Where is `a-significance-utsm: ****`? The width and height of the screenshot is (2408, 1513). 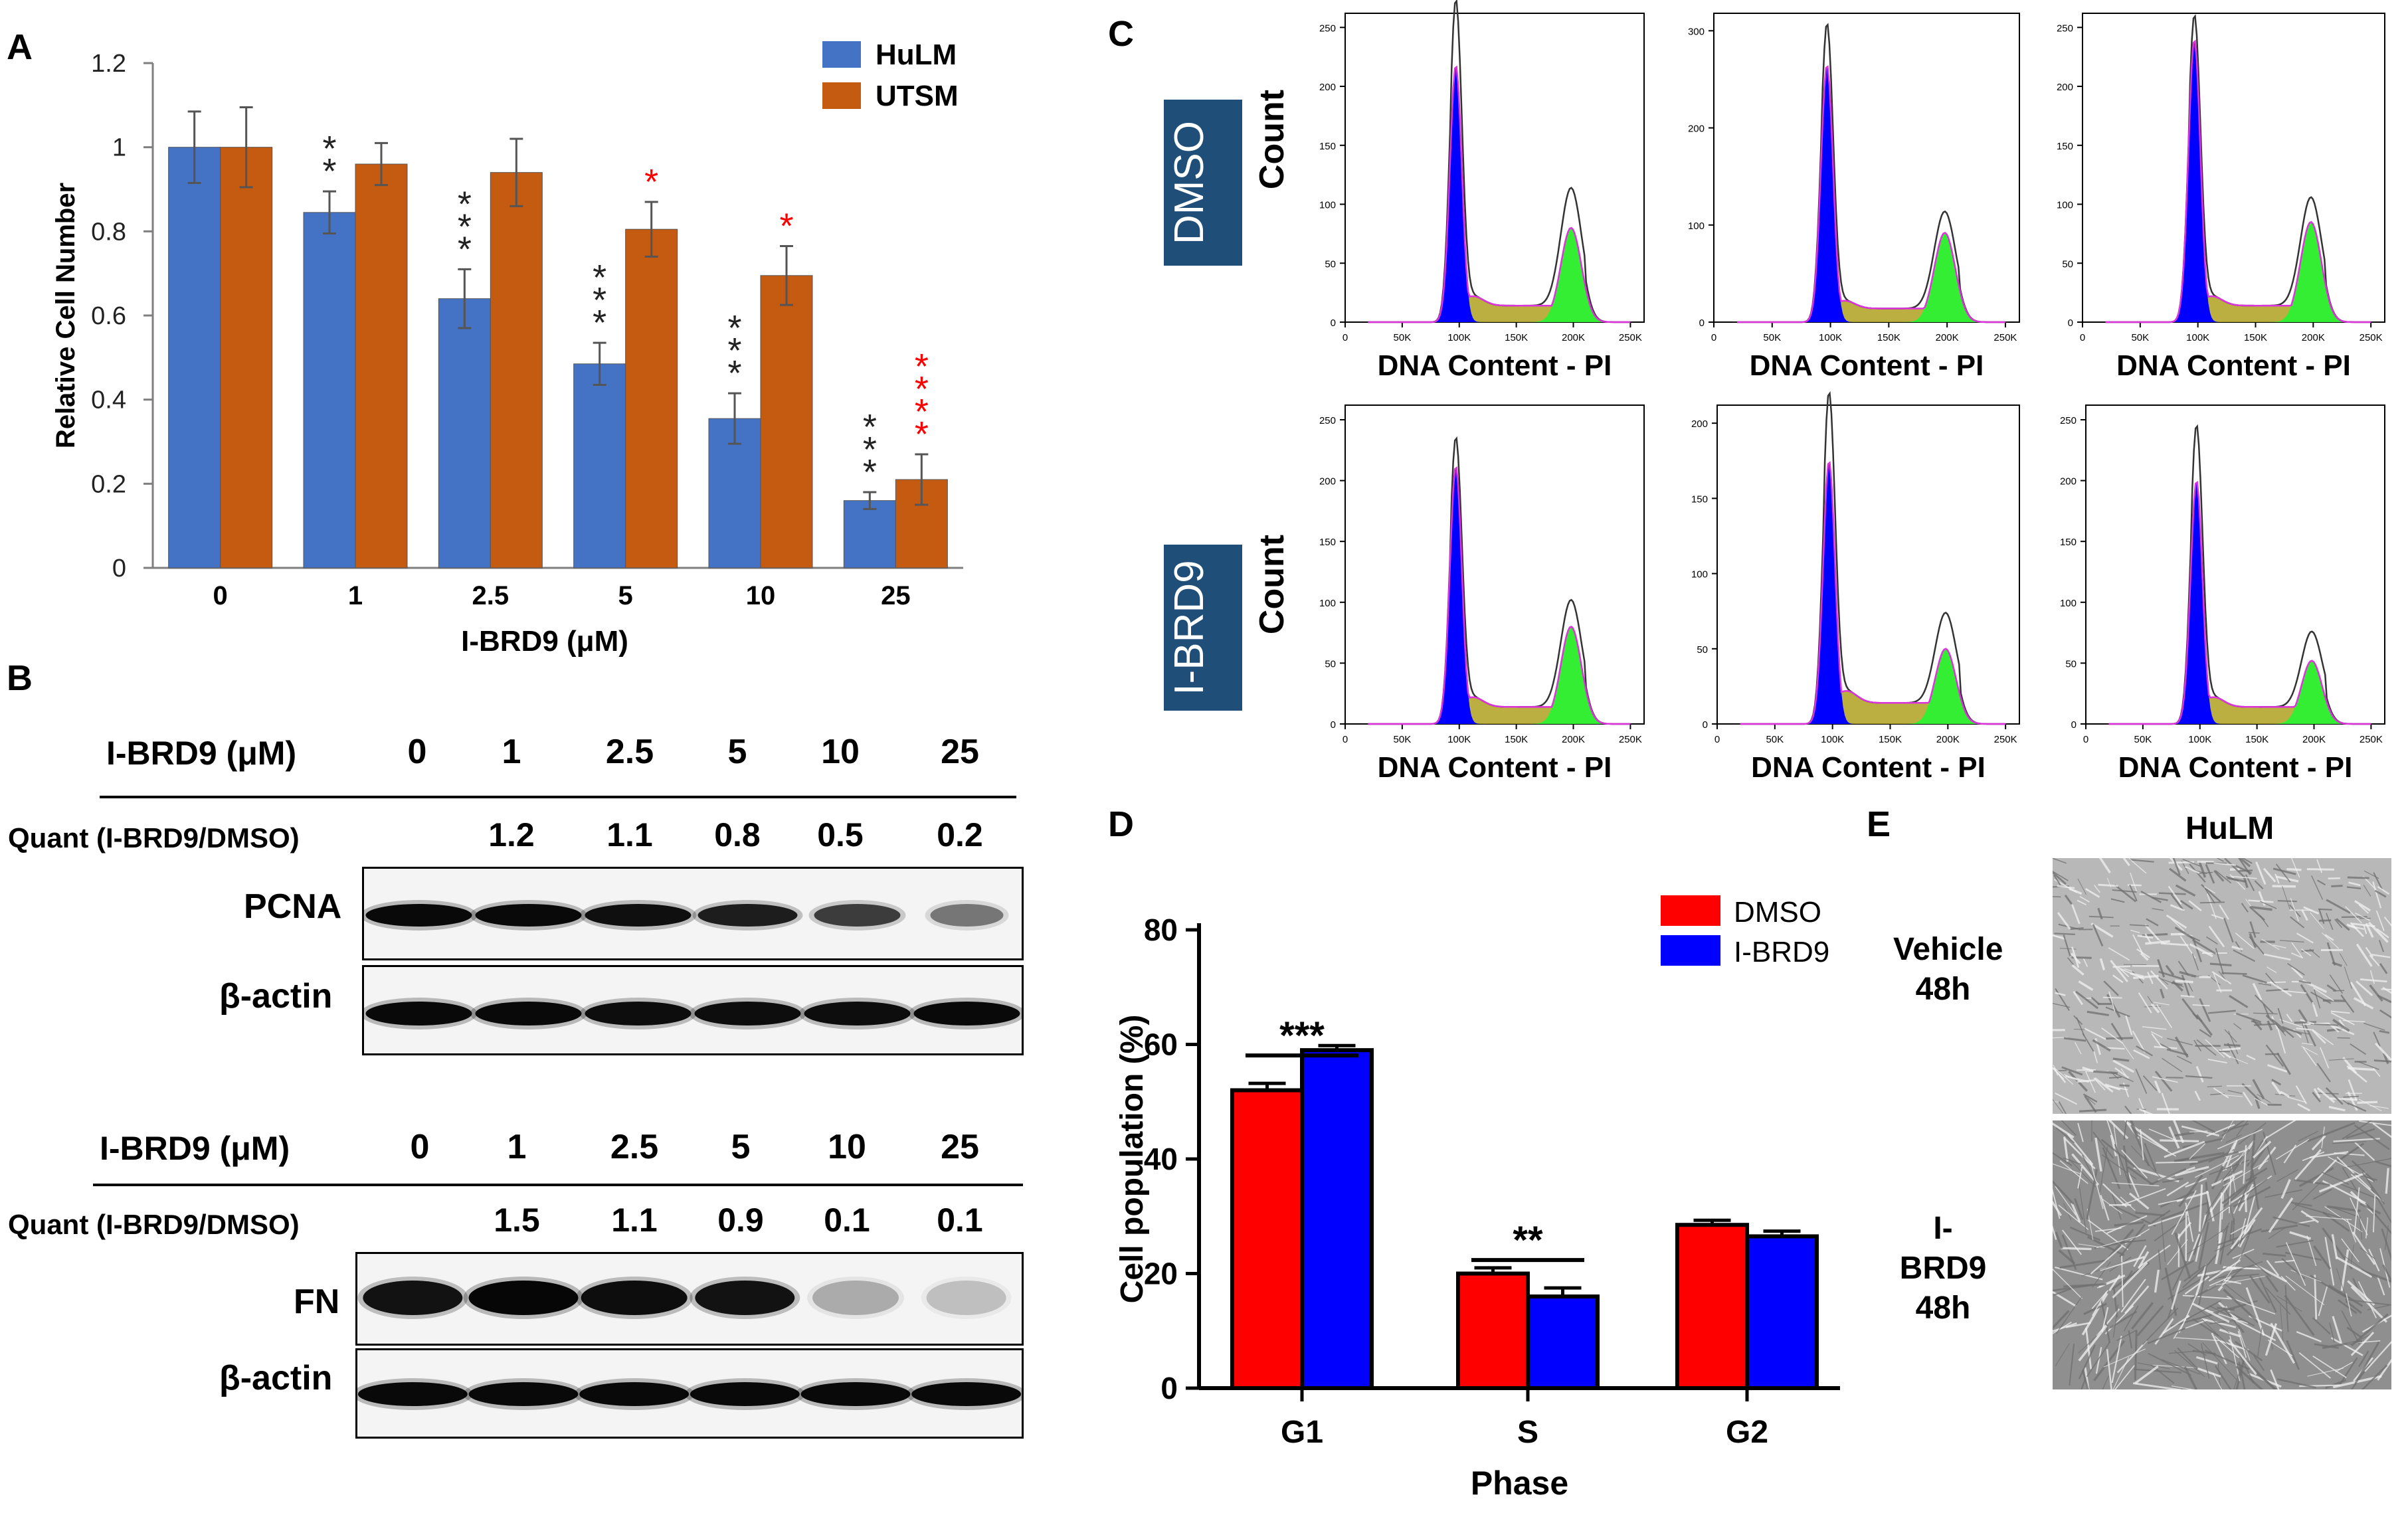
a-significance-utsm: **** is located at coordinates (922, 400).